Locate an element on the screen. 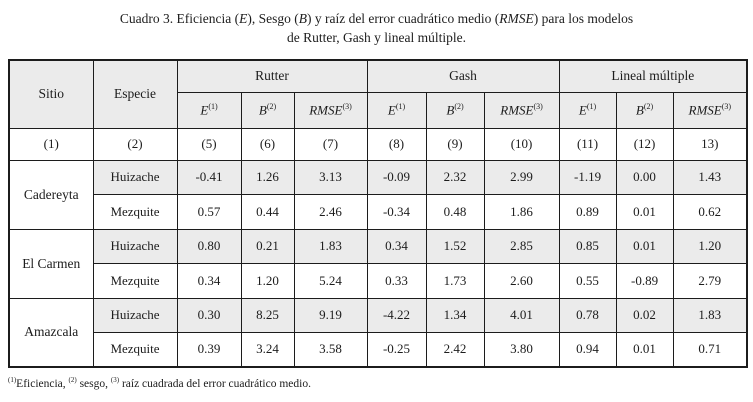  data-cell: 0.89 is located at coordinates (587, 211).